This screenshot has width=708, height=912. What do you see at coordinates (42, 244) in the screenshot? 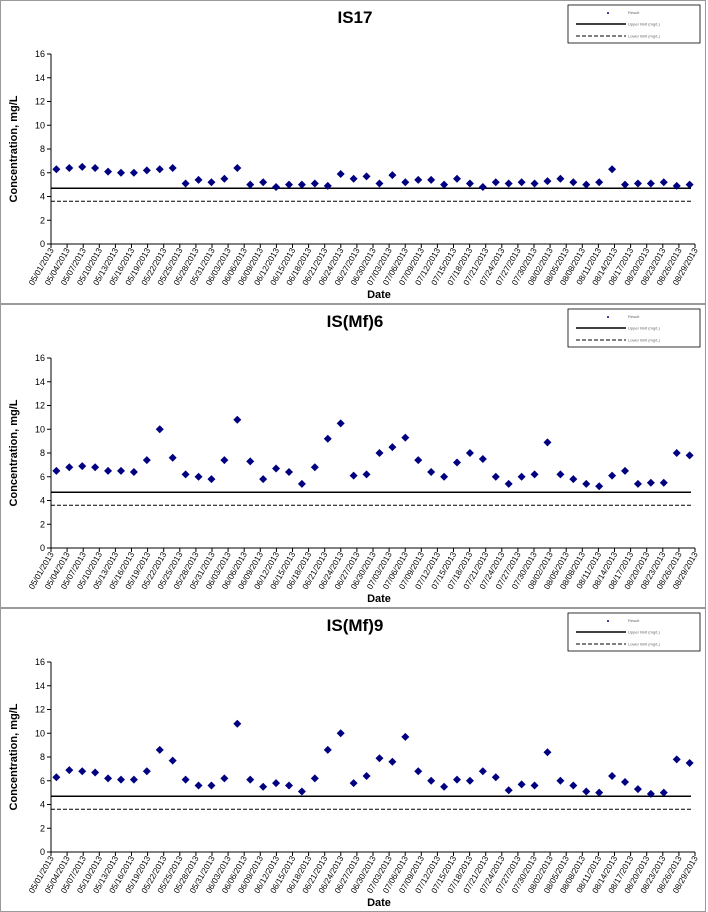
I see `y-tick-label: 0` at bounding box center [42, 244].